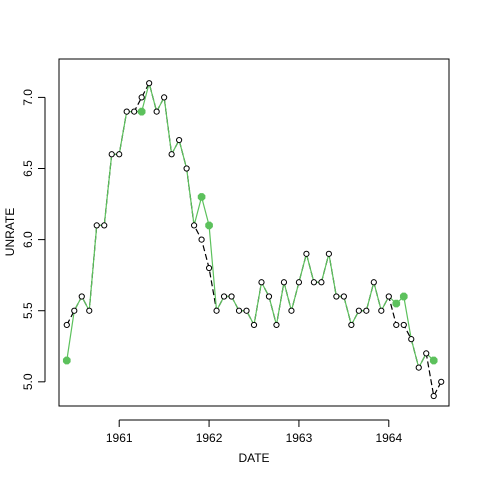 This screenshot has height=480, width=480. Describe the element at coordinates (28, 381) in the screenshot. I see `y-tick-label: 5.0` at that location.